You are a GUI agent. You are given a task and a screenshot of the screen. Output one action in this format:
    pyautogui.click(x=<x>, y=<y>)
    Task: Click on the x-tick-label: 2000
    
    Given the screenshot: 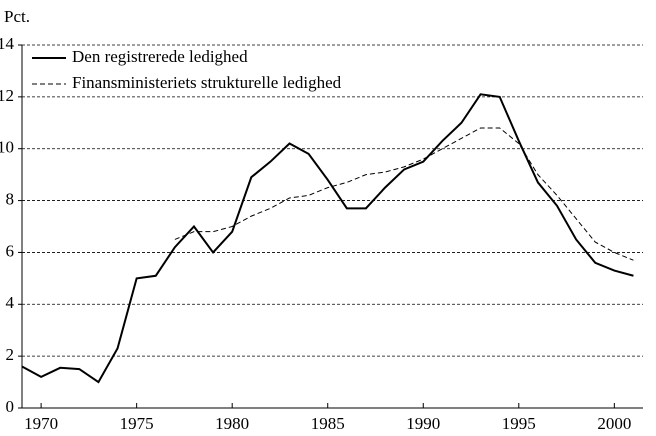 What is the action you would take?
    pyautogui.click(x=614, y=423)
    